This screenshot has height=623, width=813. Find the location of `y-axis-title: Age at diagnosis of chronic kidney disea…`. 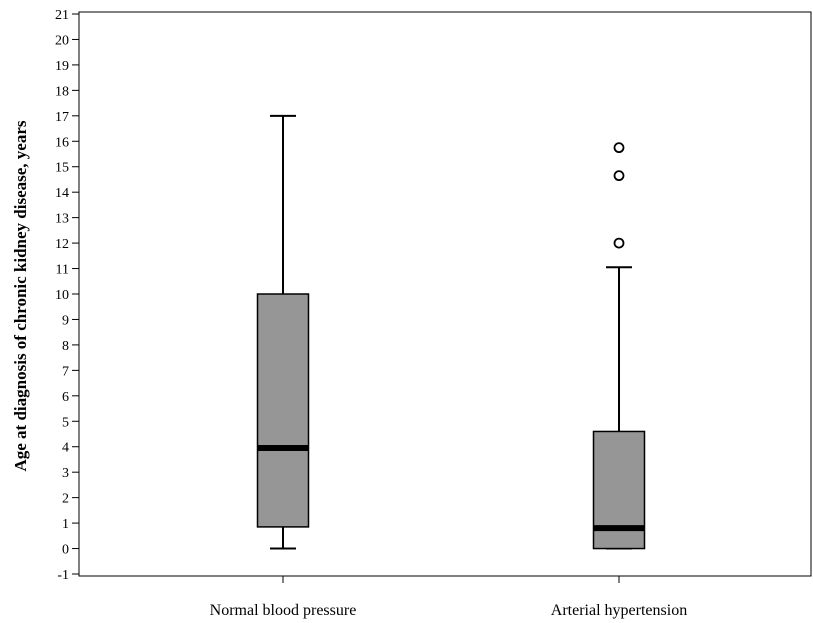

y-axis-title: Age at diagnosis of chronic kidney disea… is located at coordinates (20, 295).